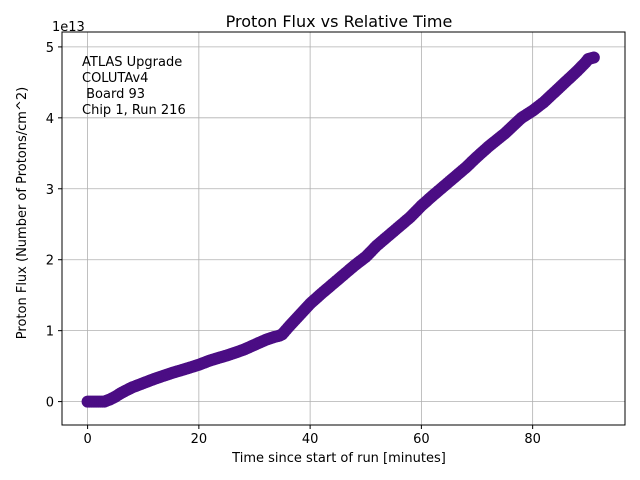  I want to click on y-axis-label: Proton Flux (Number of Protons/cm^2), so click(22, 213).